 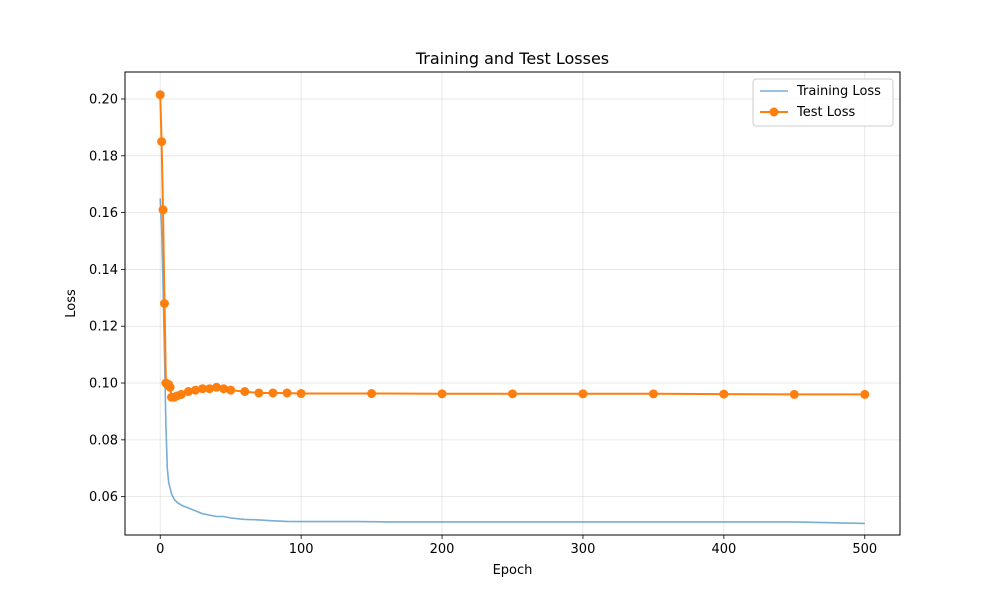 What do you see at coordinates (583, 549) in the screenshot?
I see `x-tick-label: 300` at bounding box center [583, 549].